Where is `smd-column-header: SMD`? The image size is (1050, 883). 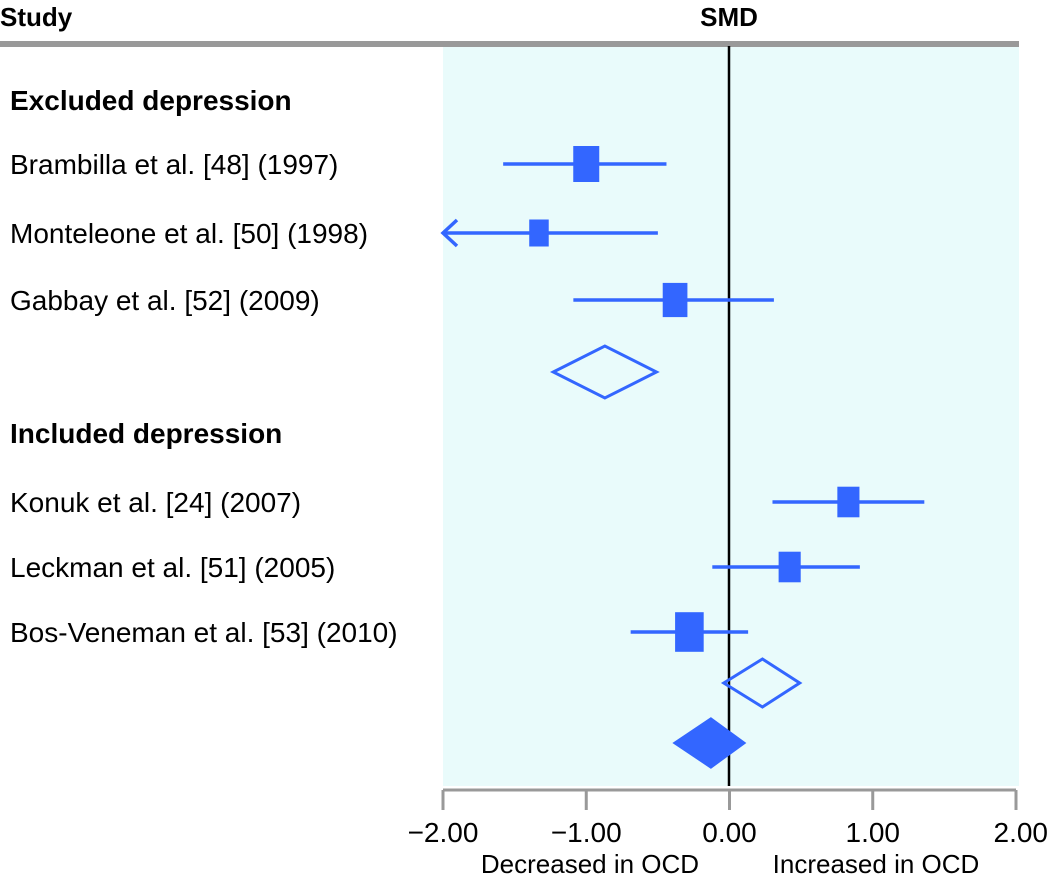 smd-column-header: SMD is located at coordinates (729, 17).